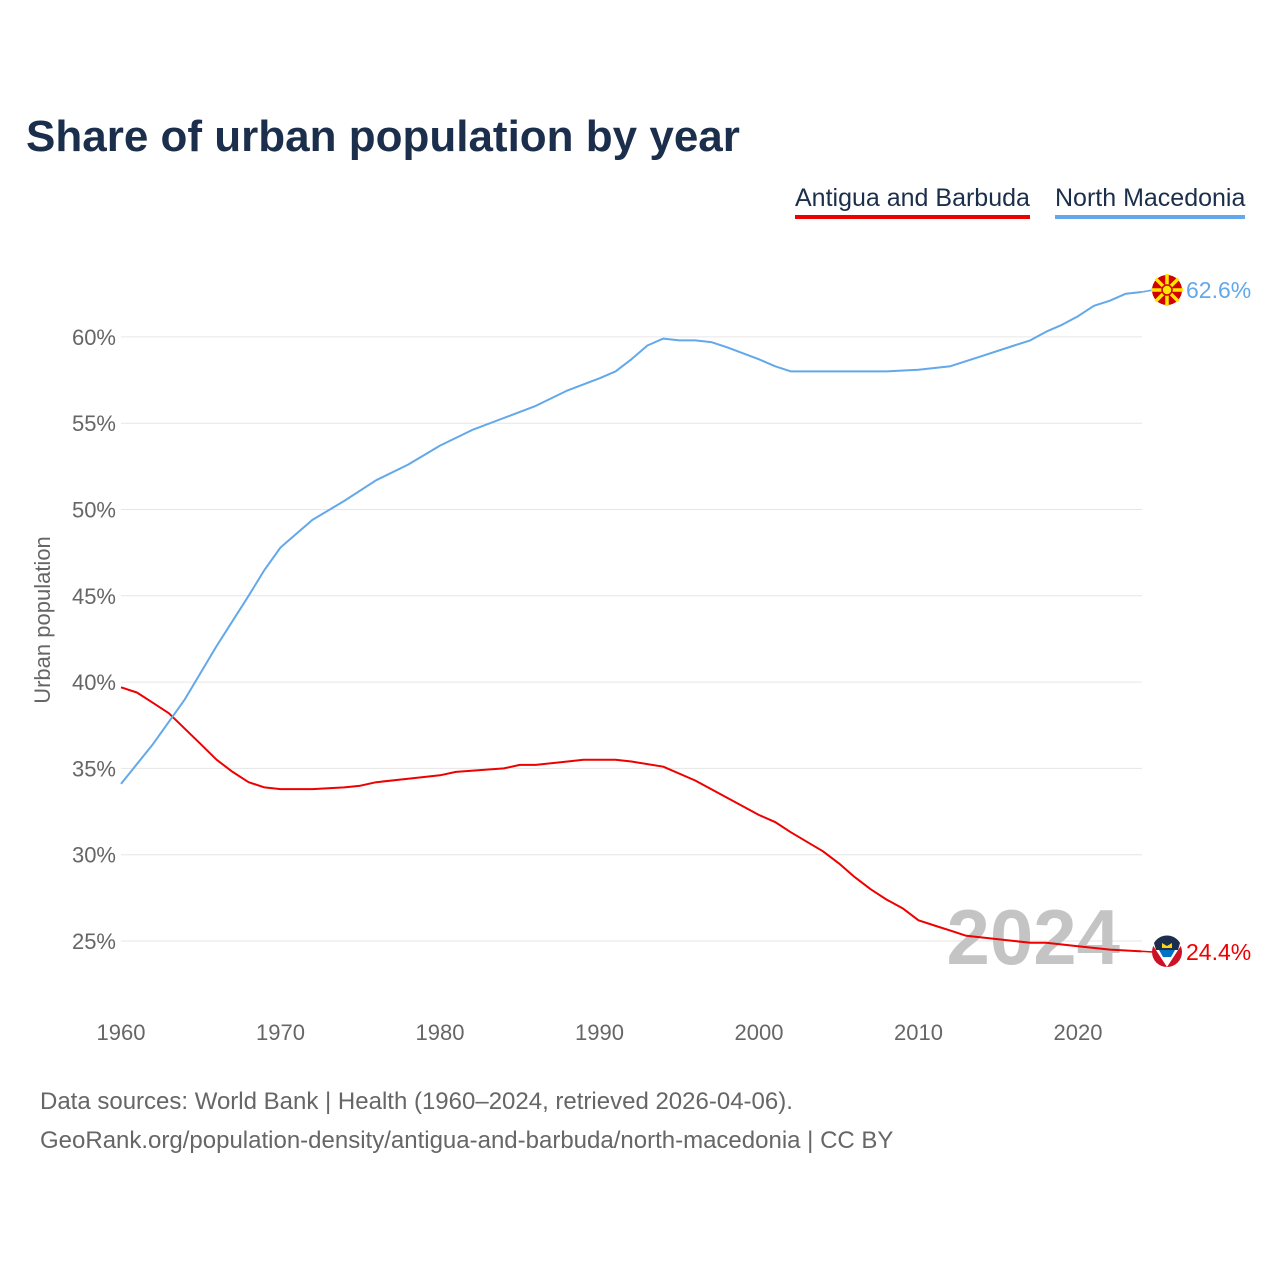  Describe the element at coordinates (280, 1032) in the screenshot. I see `x-tick-label: 1970` at that location.